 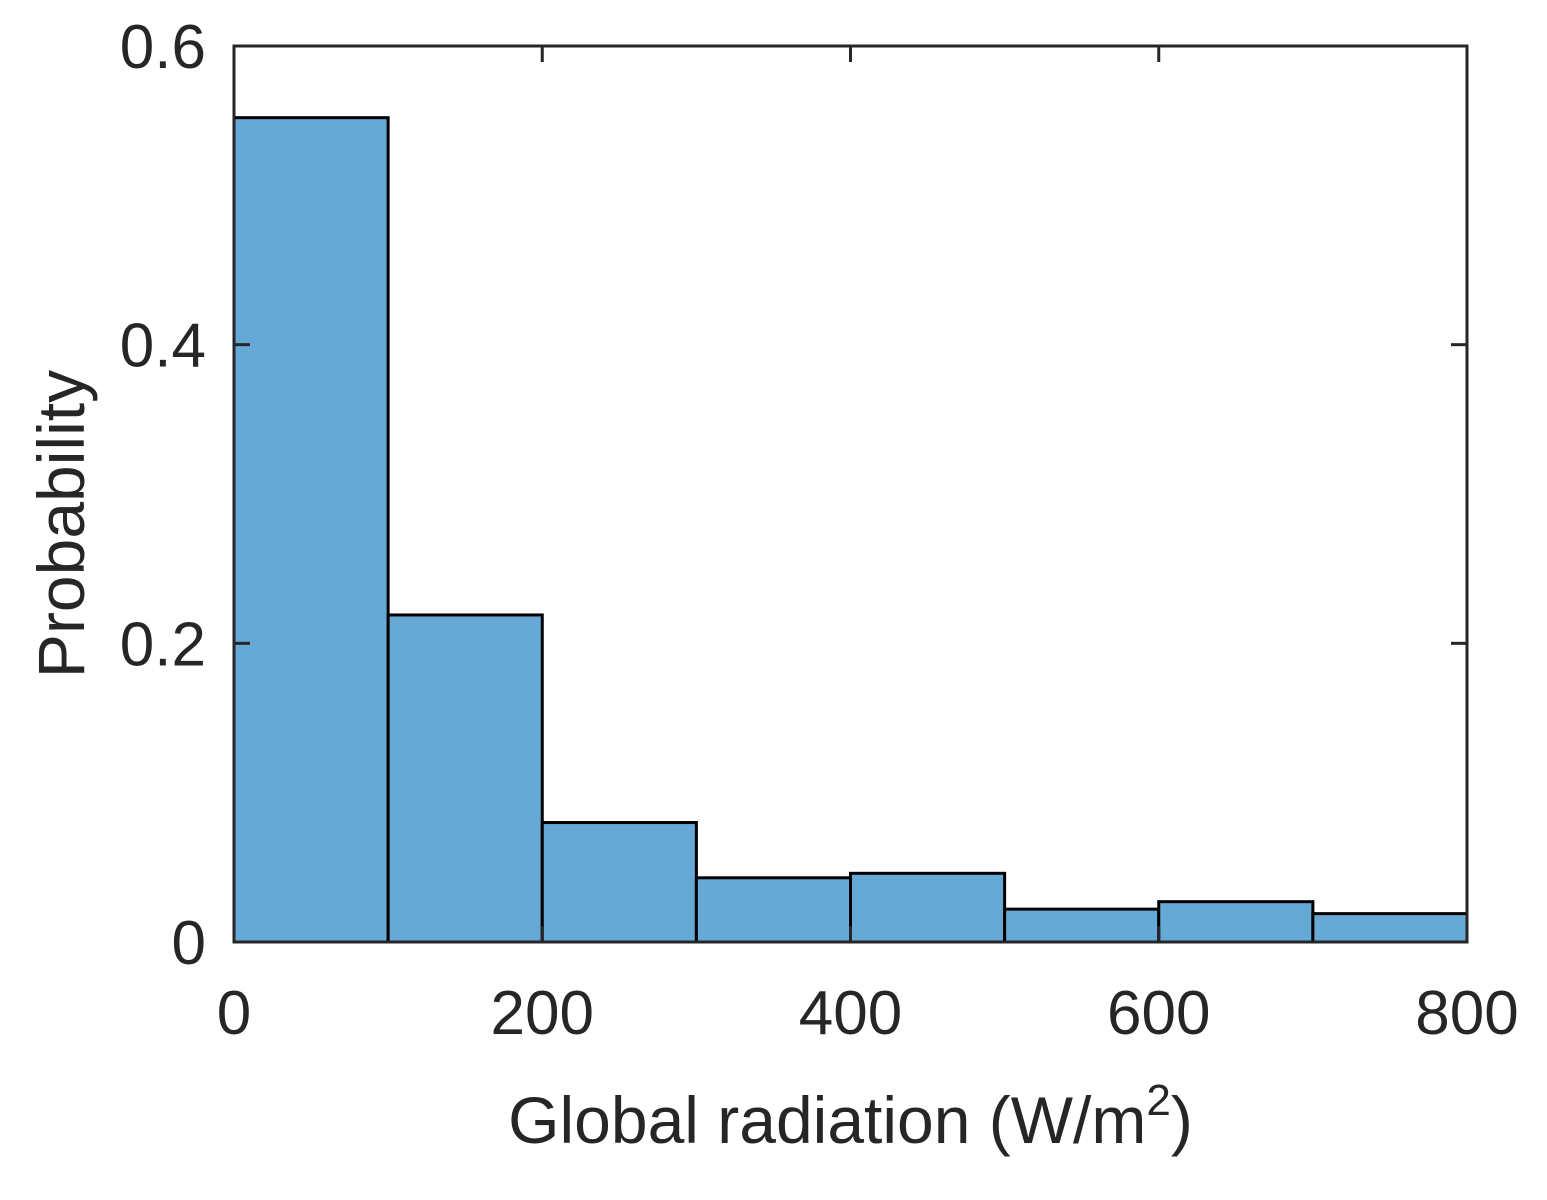 I want to click on y-tick-label-1: 0.2, so click(x=163, y=644).